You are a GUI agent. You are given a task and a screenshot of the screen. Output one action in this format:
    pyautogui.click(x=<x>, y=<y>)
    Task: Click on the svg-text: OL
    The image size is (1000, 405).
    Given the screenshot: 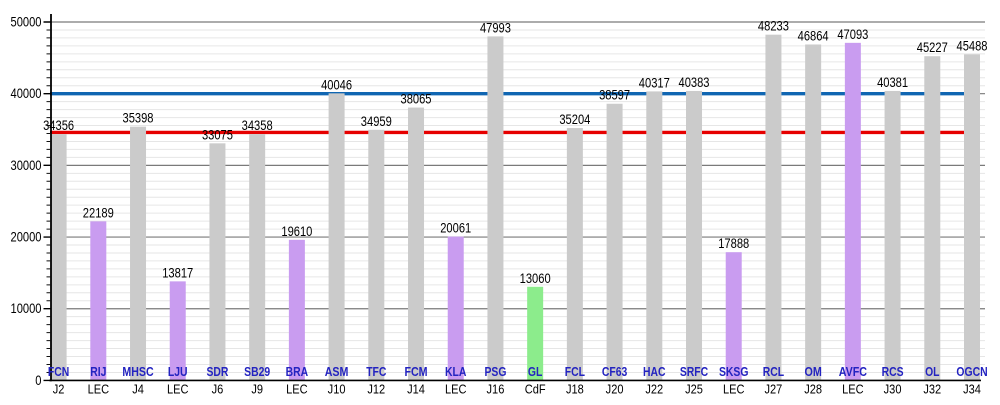 What is the action you would take?
    pyautogui.click(x=932, y=371)
    